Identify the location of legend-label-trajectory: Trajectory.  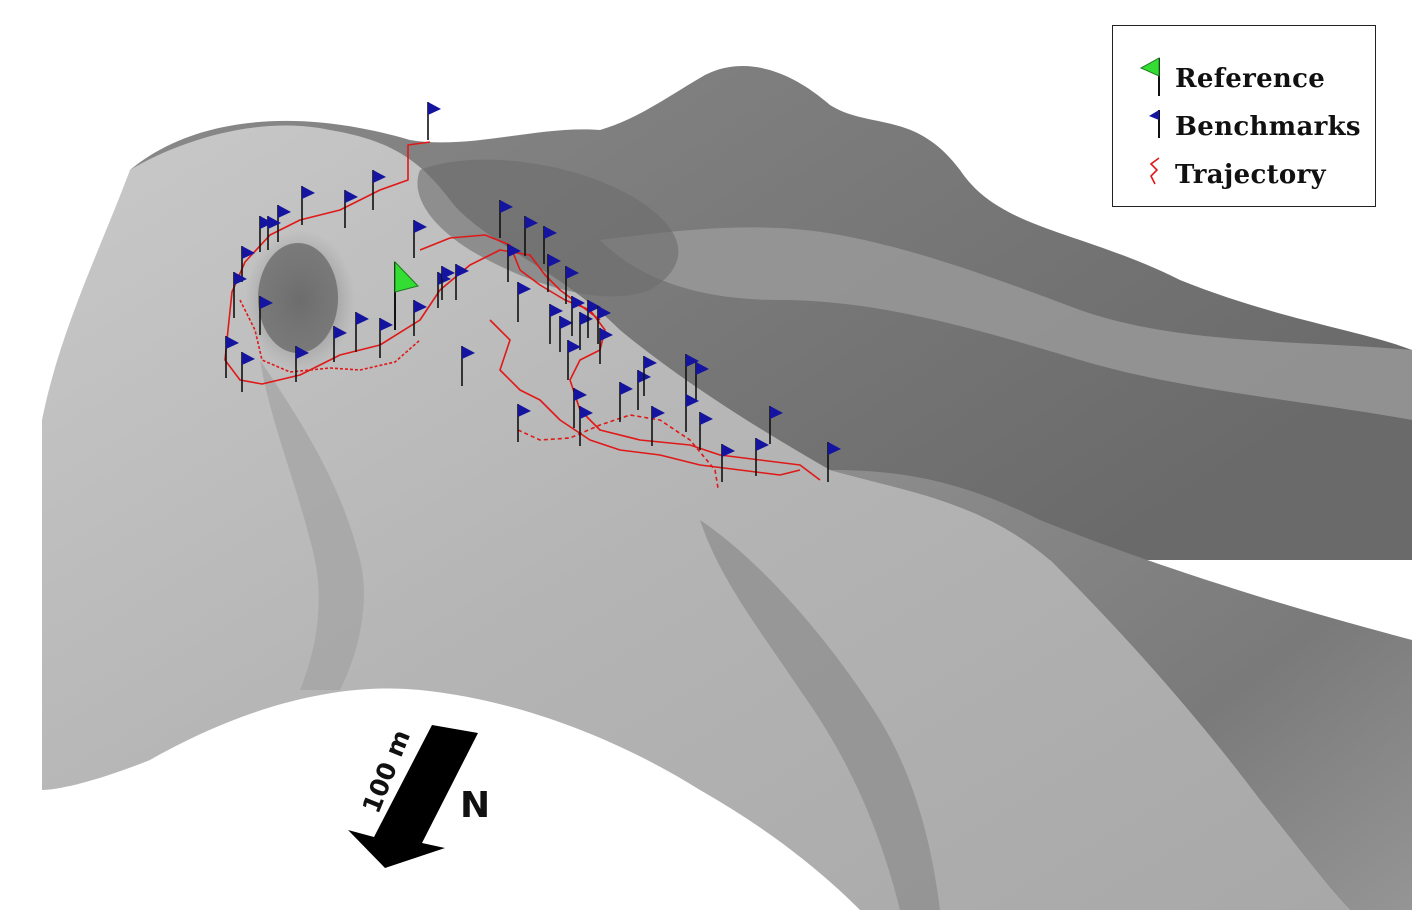
(1250, 175).